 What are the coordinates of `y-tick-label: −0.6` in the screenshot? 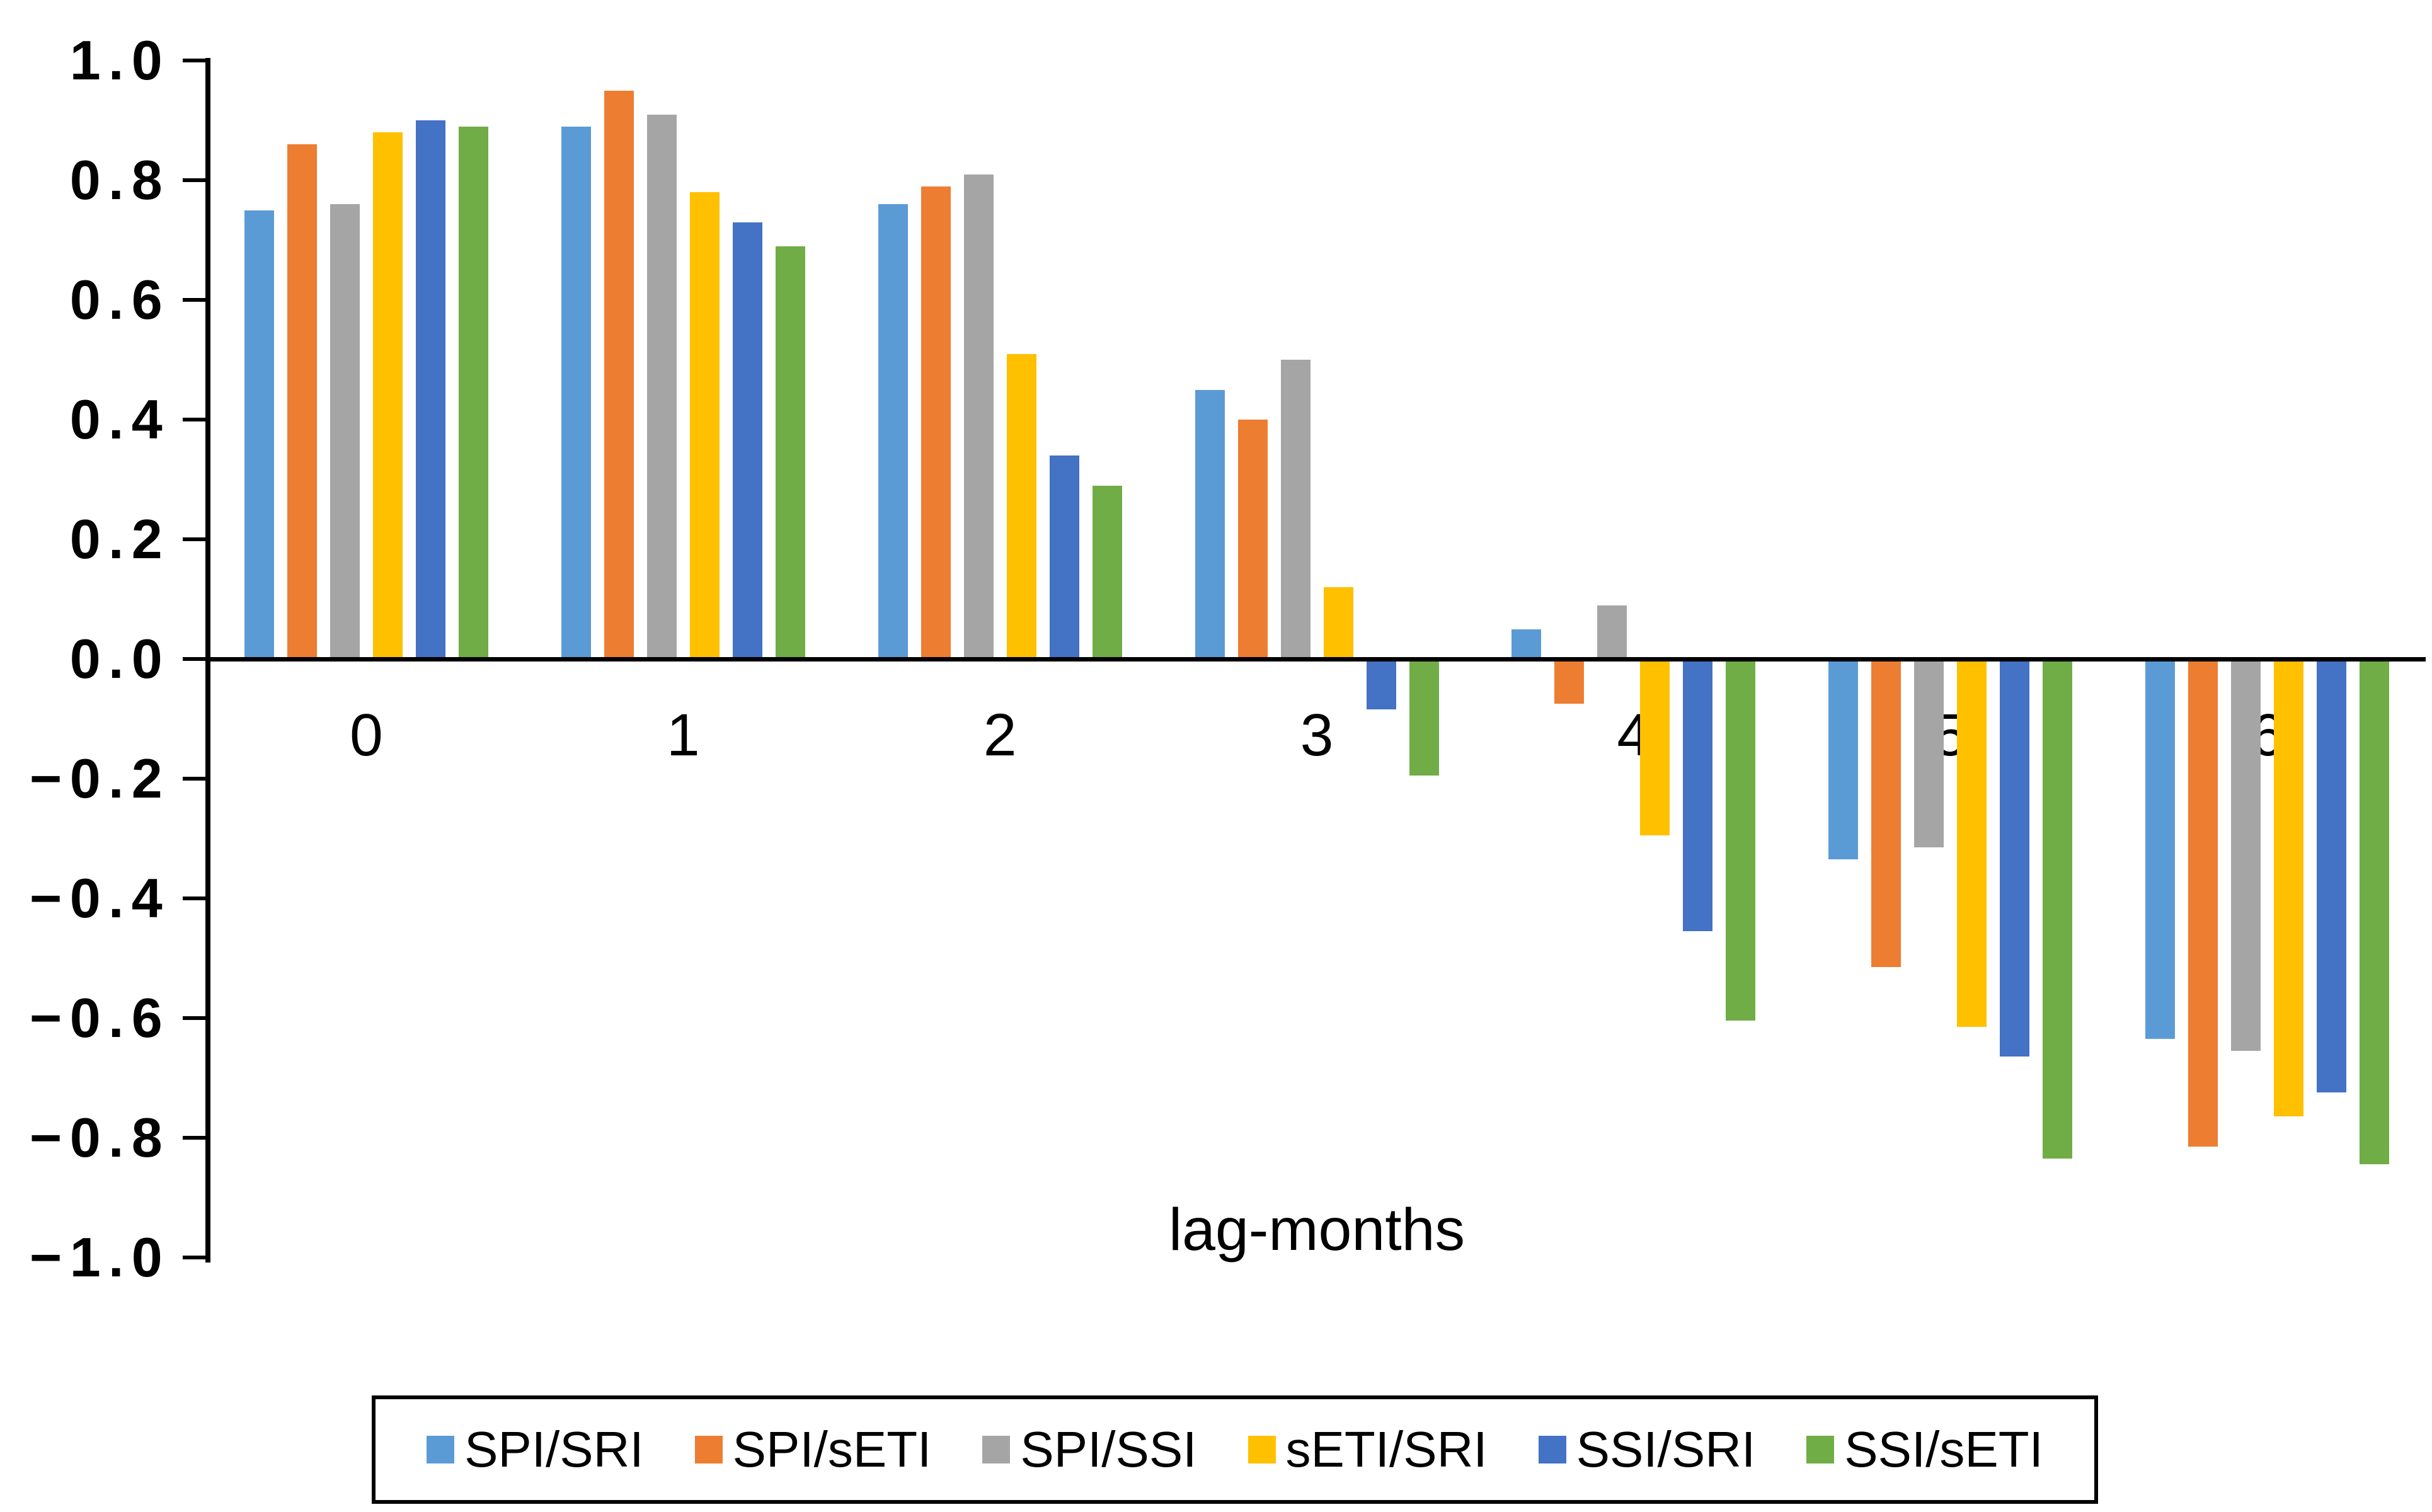 It's located at (100, 1018).